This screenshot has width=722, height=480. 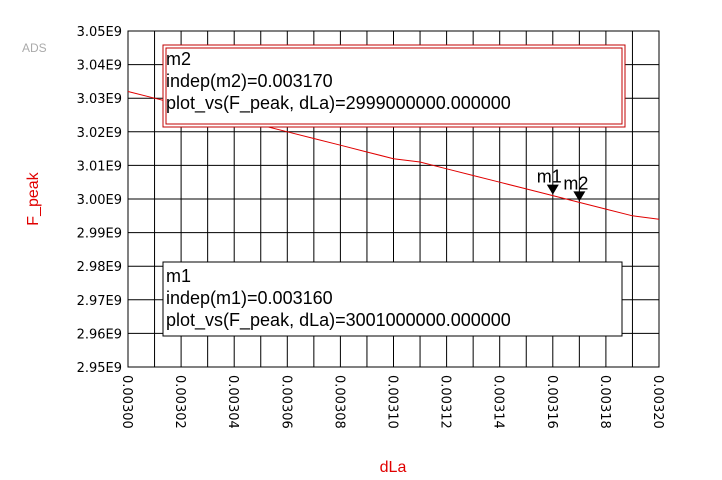 I want to click on y-tick-label: 2.95E9, so click(x=99, y=368).